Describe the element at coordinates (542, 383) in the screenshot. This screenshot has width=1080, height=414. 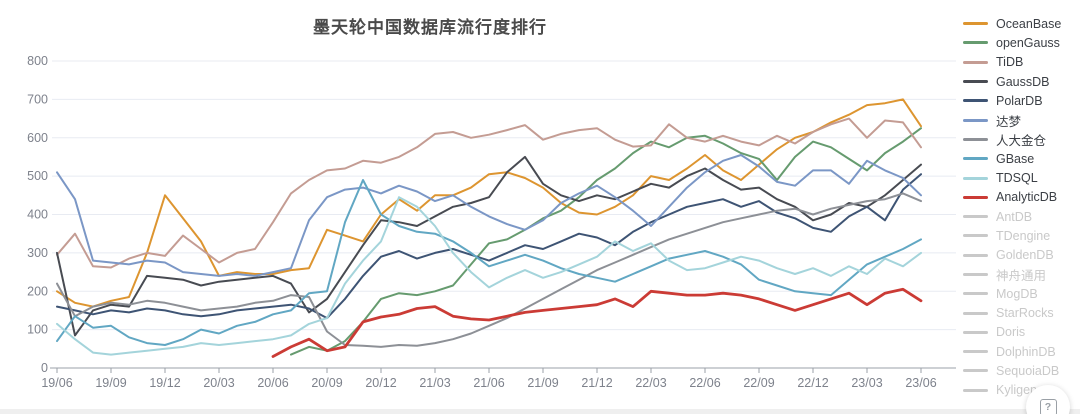
I see `svg-text: 21/09` at that location.